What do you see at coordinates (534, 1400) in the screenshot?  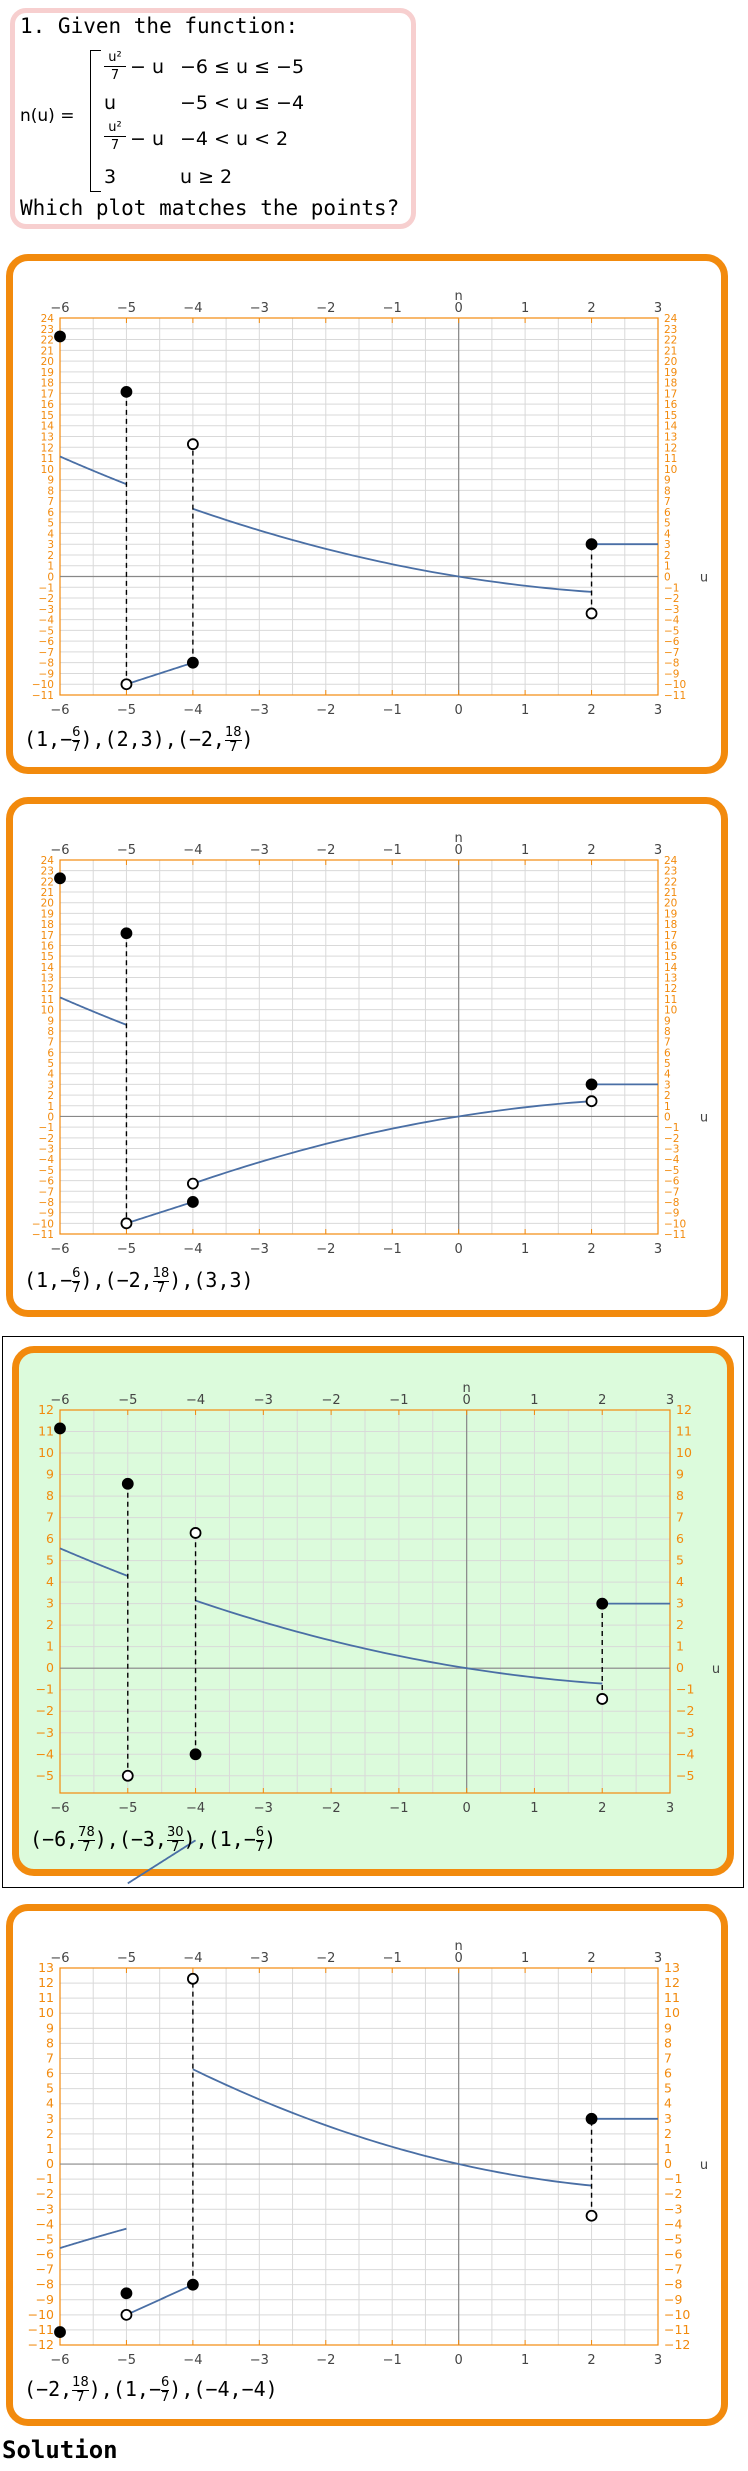 I see `plot-c-x-tick-label: 1` at bounding box center [534, 1400].